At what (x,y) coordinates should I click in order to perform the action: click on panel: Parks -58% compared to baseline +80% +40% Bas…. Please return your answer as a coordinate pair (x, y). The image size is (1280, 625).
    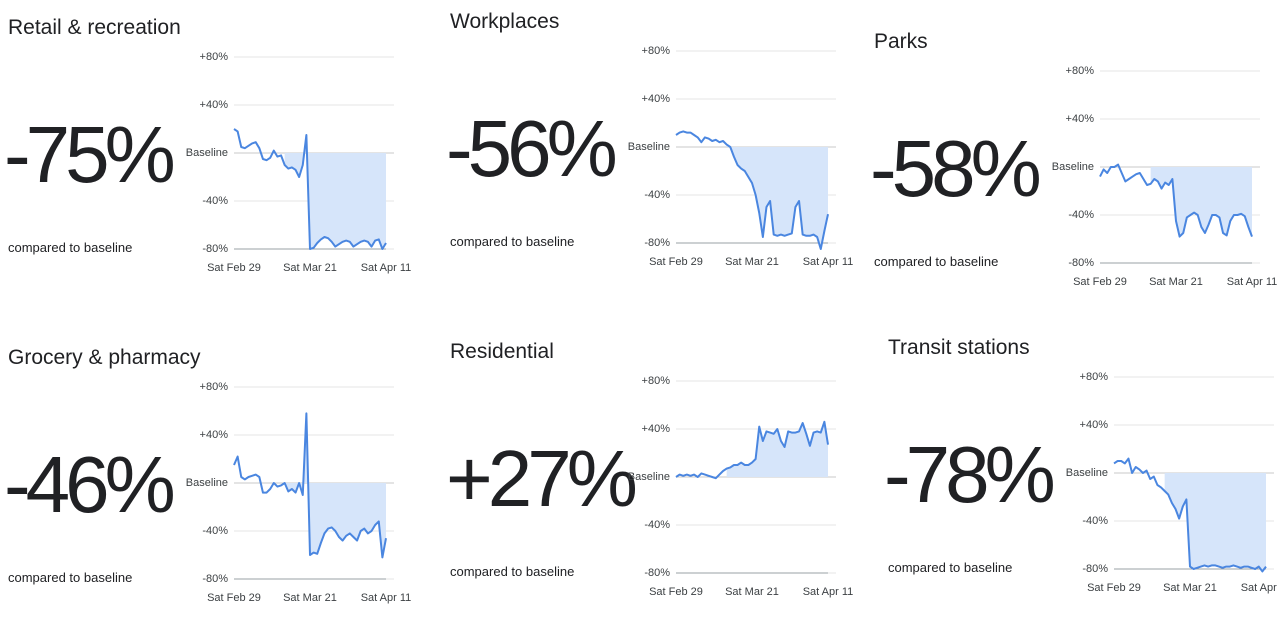
    Looking at the image, I should click on (1073, 159).